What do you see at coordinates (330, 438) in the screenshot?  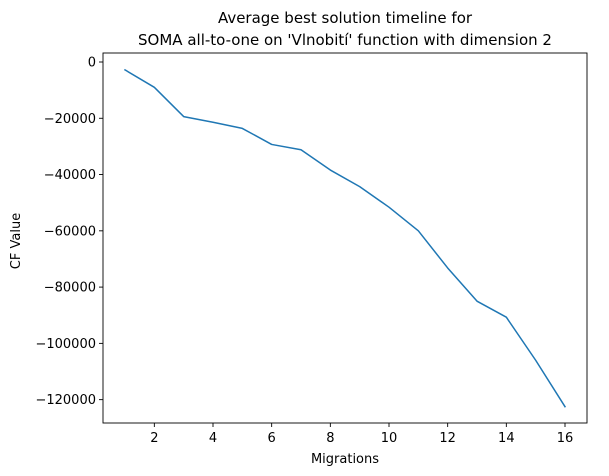 I see `x-tick-label: 8` at bounding box center [330, 438].